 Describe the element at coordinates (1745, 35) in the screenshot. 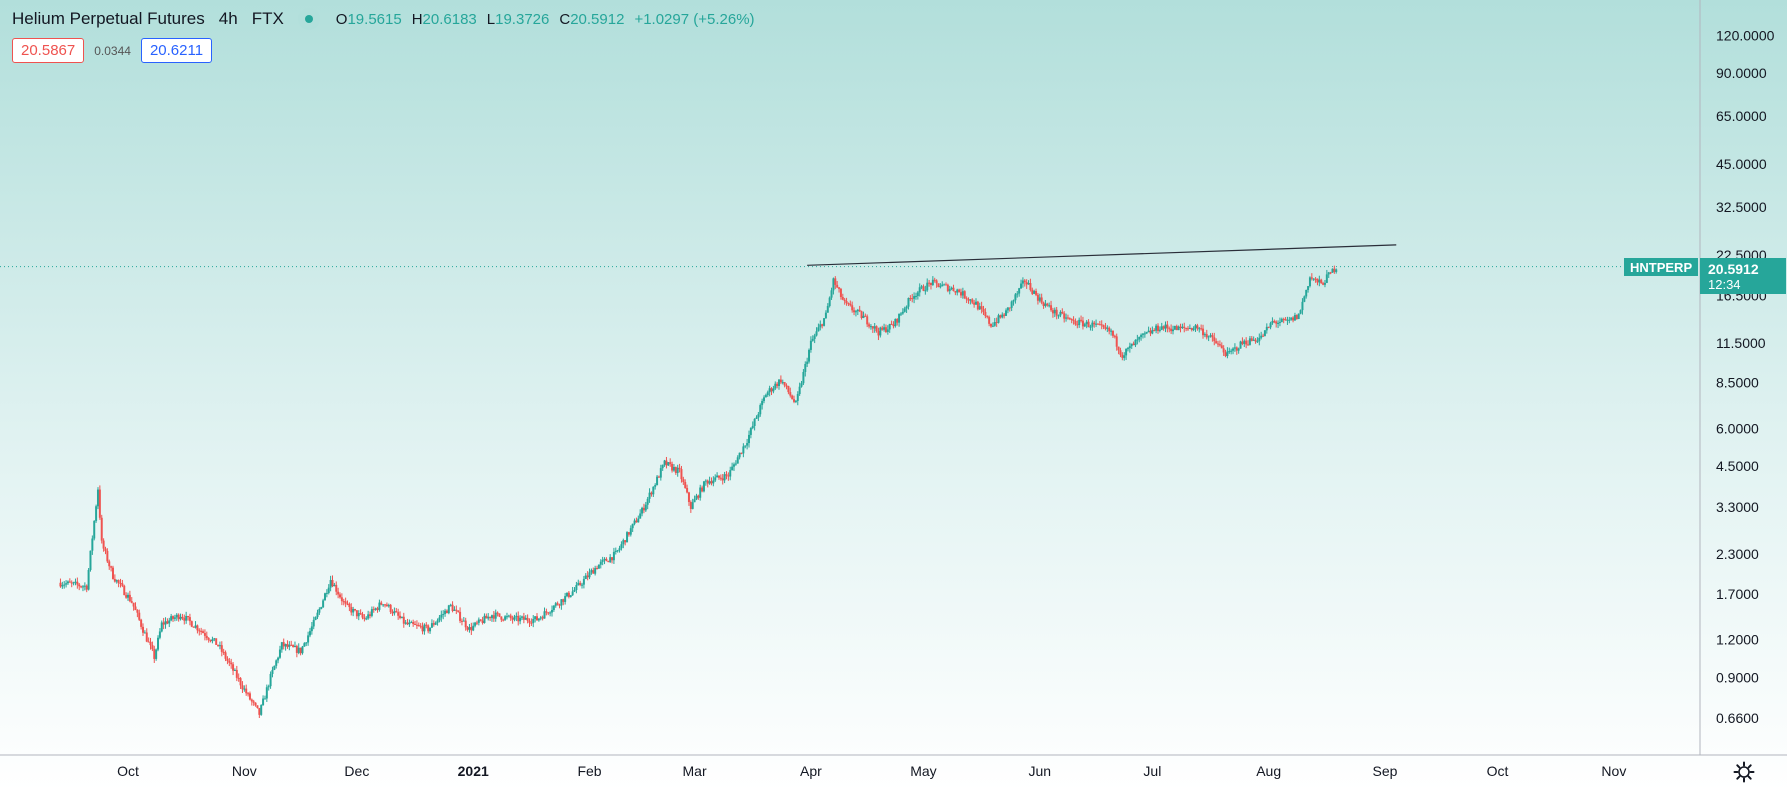

I see `price-tick-label: 120.0000` at that location.